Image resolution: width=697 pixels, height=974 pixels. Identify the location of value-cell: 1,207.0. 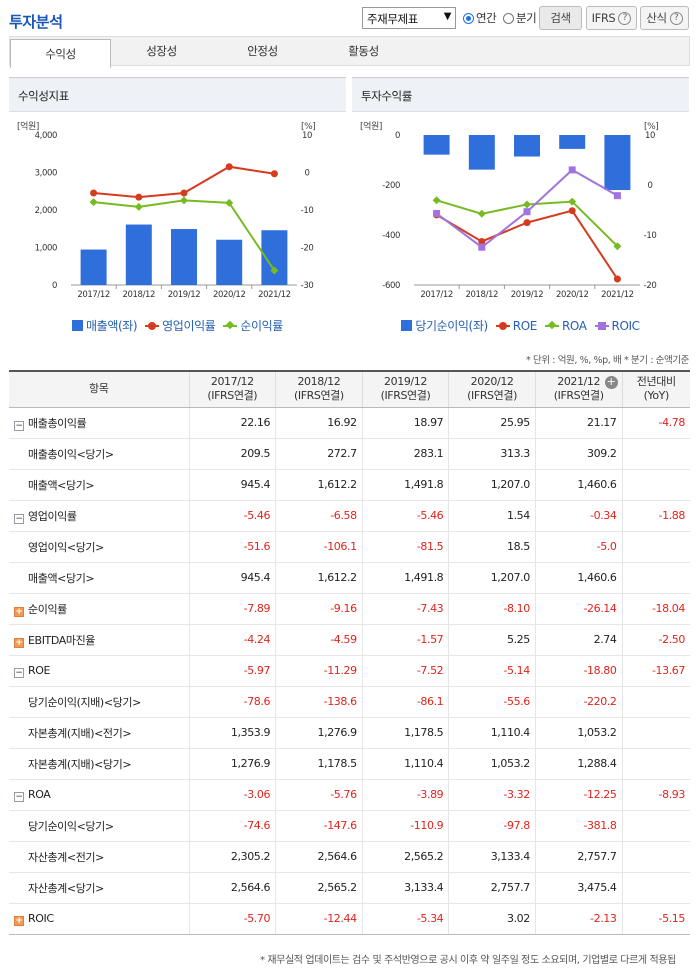
(492, 577).